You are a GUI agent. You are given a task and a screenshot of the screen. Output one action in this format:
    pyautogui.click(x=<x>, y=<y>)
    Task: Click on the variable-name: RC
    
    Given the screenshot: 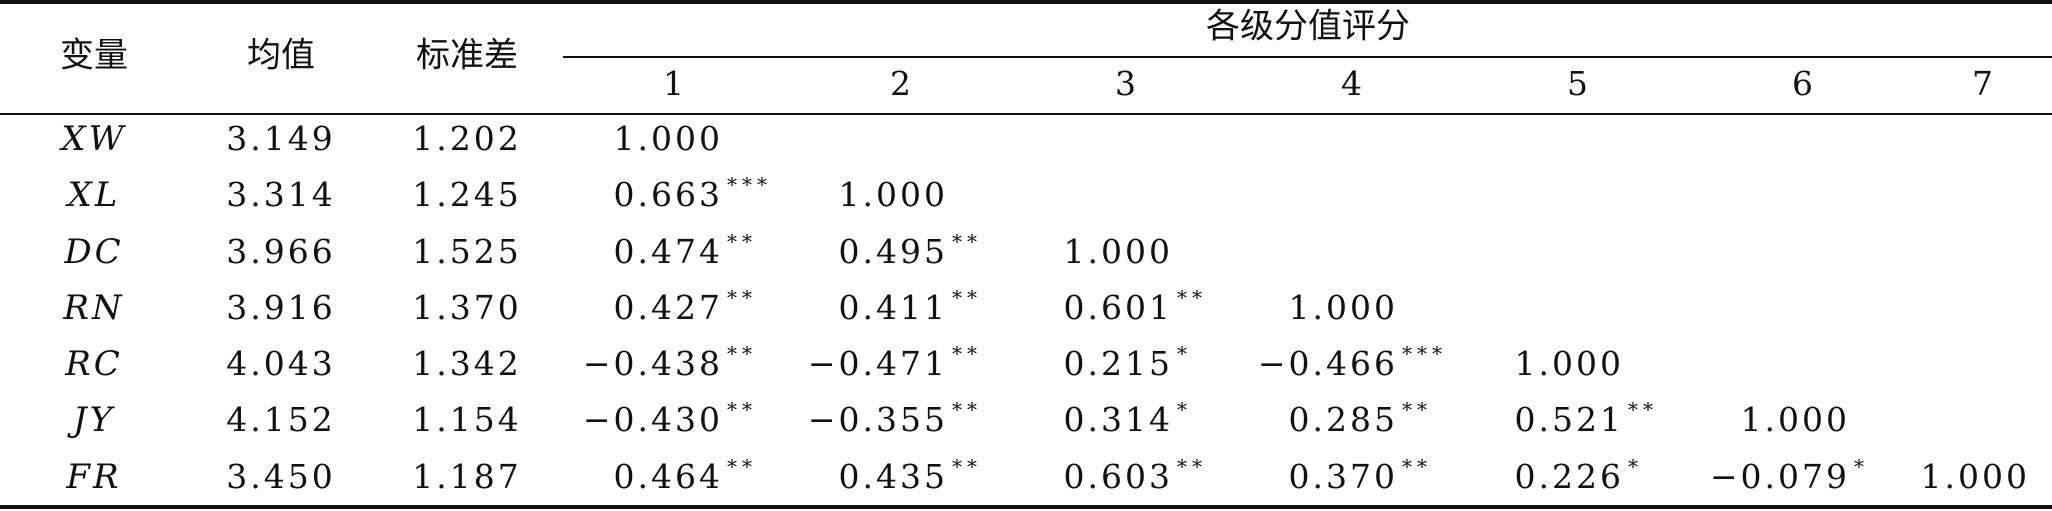 What is the action you would take?
    pyautogui.click(x=93, y=364)
    